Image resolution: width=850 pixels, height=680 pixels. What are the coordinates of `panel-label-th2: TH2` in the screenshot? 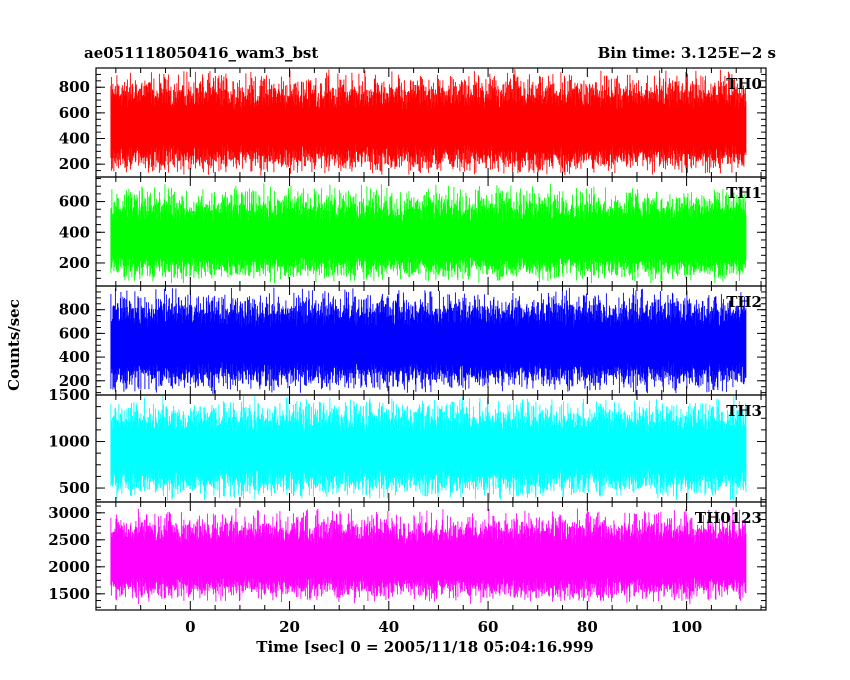 It's located at (744, 302).